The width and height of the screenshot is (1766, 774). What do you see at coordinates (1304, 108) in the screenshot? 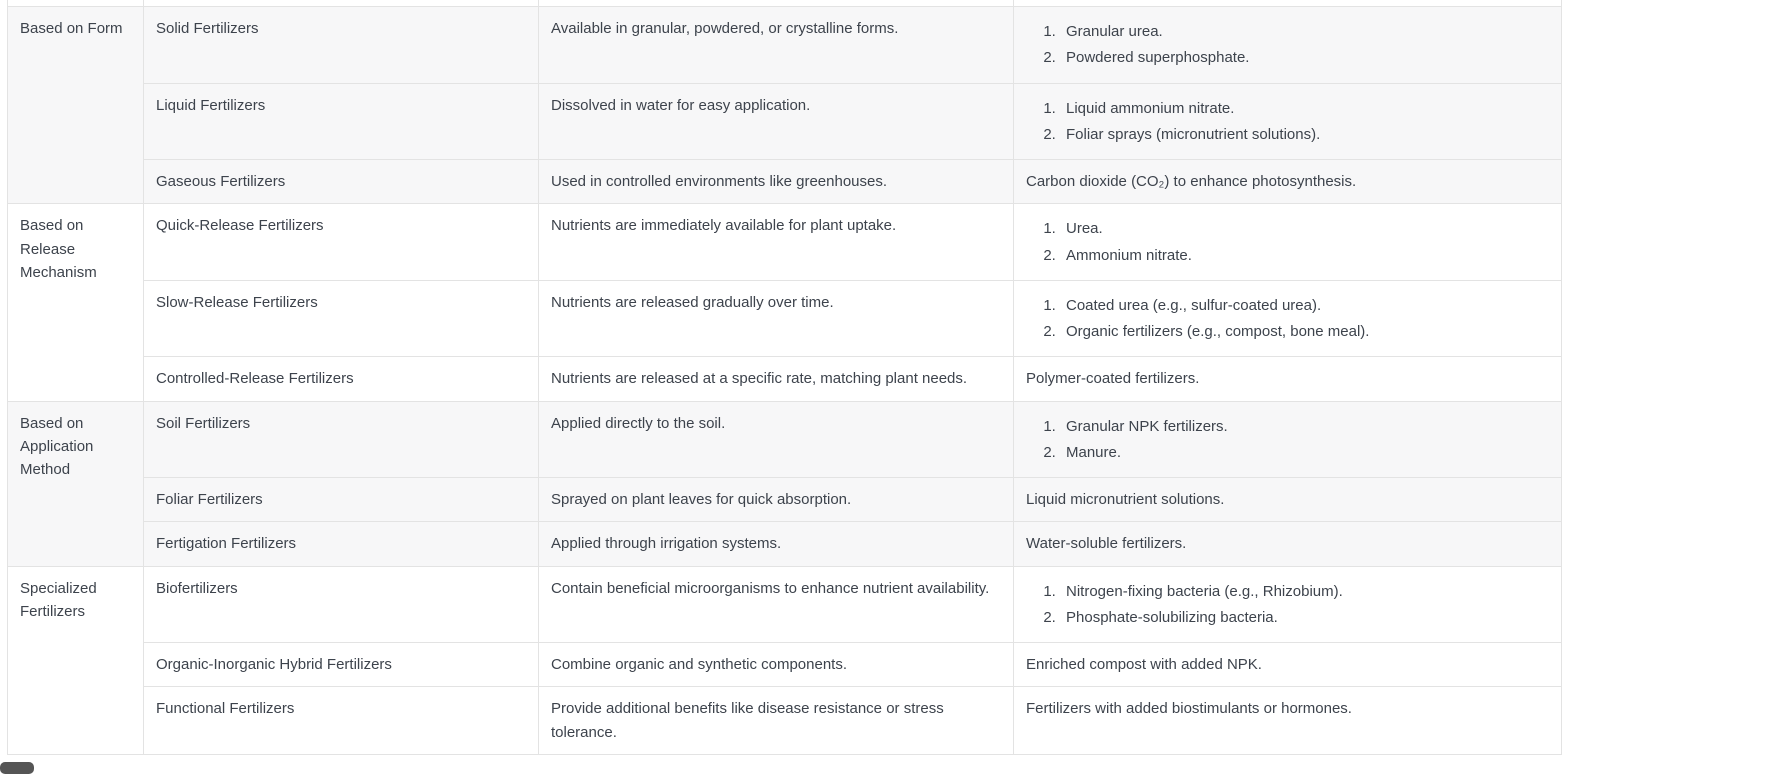
I see `example-item: Liquid ammonium nitrate.` at bounding box center [1304, 108].